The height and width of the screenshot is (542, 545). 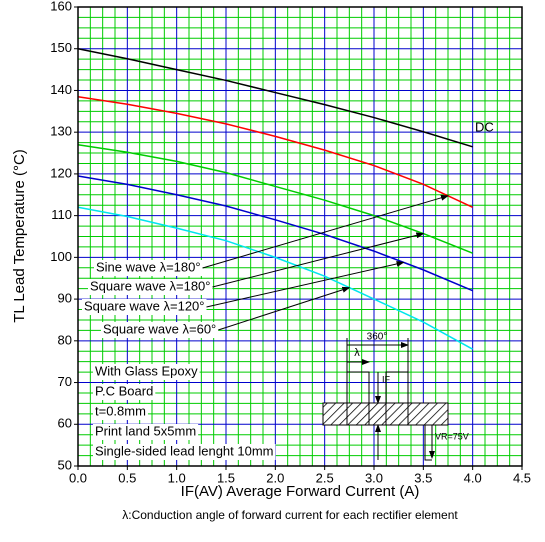 I want to click on x-tick-label: 3.0, so click(x=374, y=477).